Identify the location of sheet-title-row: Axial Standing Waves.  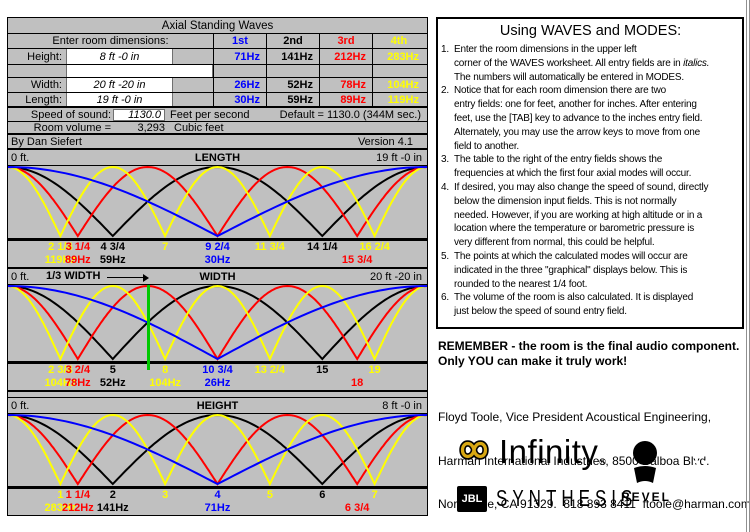
(217, 26).